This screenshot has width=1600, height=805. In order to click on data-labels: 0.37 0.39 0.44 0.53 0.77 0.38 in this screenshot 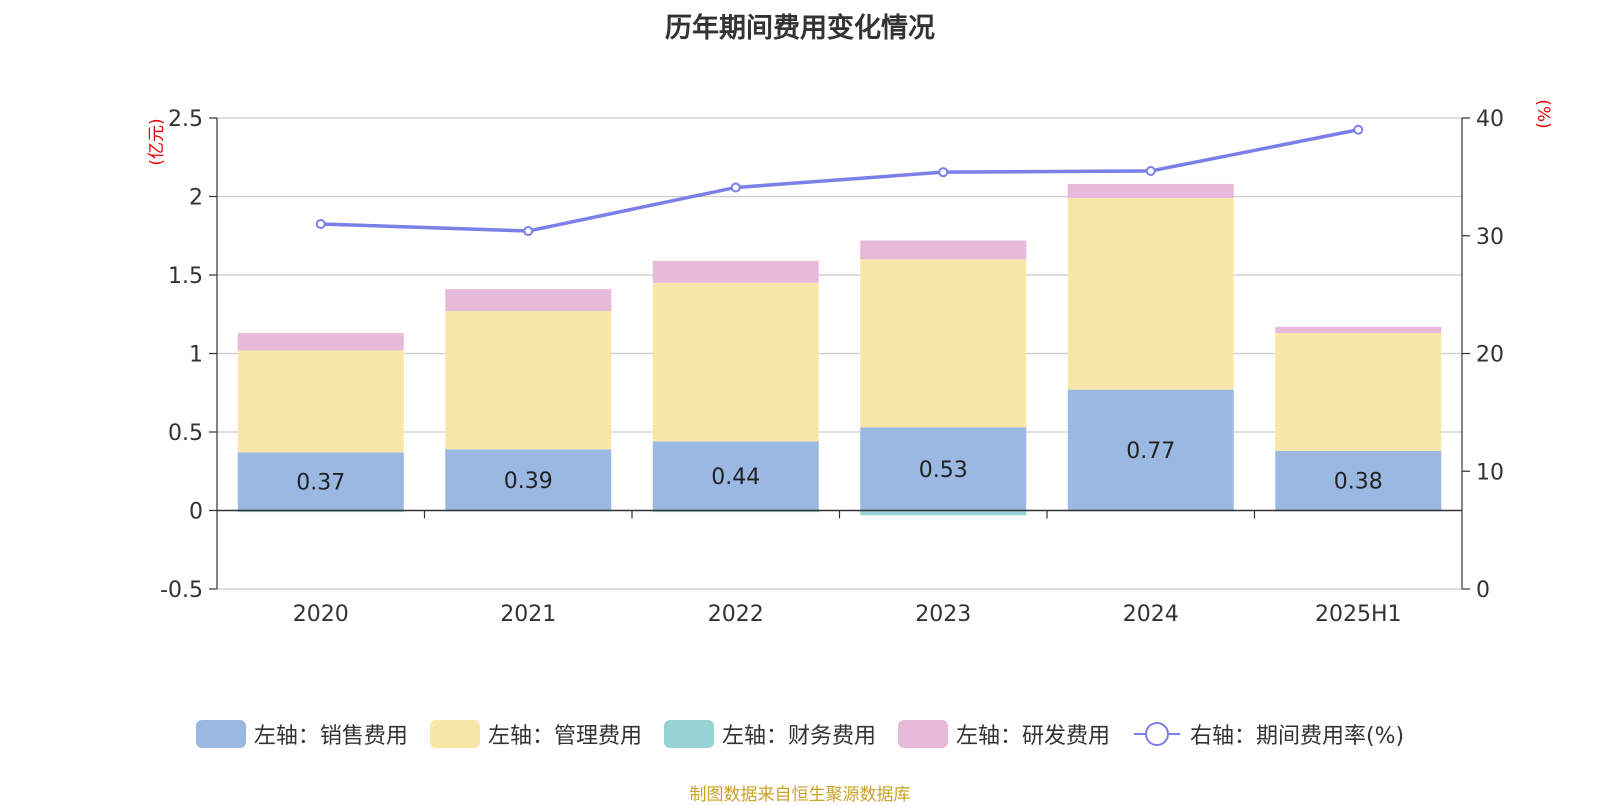, I will do `click(839, 467)`.